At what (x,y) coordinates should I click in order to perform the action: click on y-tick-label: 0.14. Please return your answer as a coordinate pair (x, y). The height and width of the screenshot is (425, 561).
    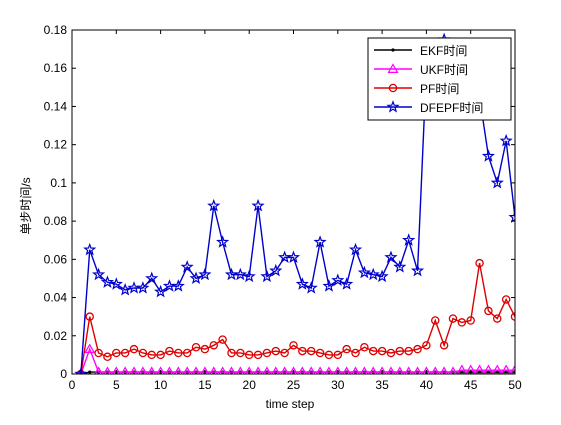
    Looking at the image, I should click on (56, 106).